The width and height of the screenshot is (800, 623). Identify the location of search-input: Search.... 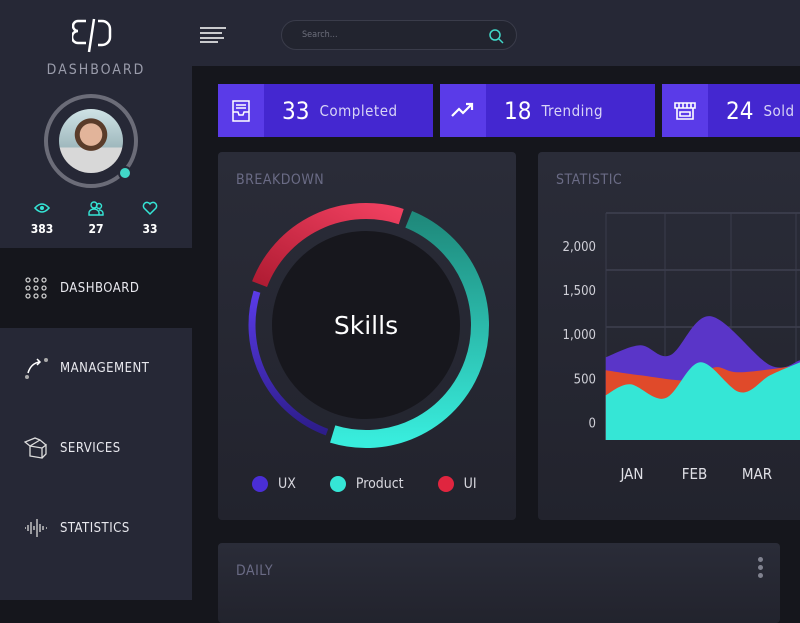
(399, 35).